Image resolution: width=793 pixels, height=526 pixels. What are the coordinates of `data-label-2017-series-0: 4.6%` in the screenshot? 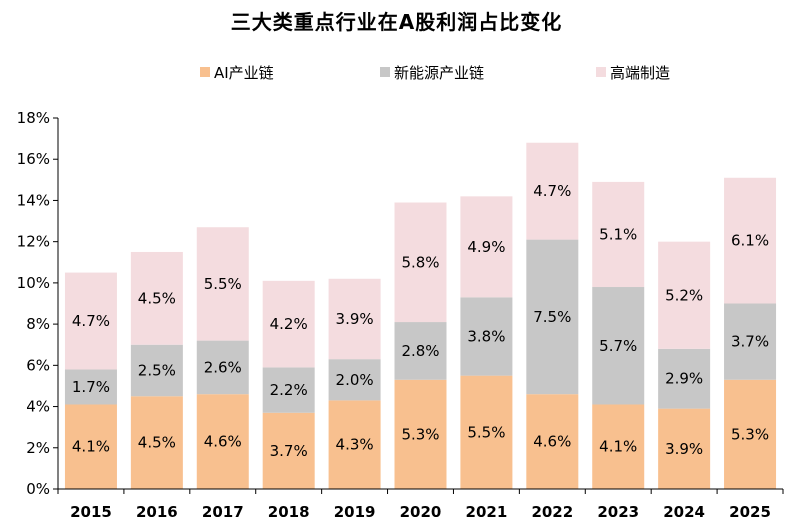 It's located at (223, 442).